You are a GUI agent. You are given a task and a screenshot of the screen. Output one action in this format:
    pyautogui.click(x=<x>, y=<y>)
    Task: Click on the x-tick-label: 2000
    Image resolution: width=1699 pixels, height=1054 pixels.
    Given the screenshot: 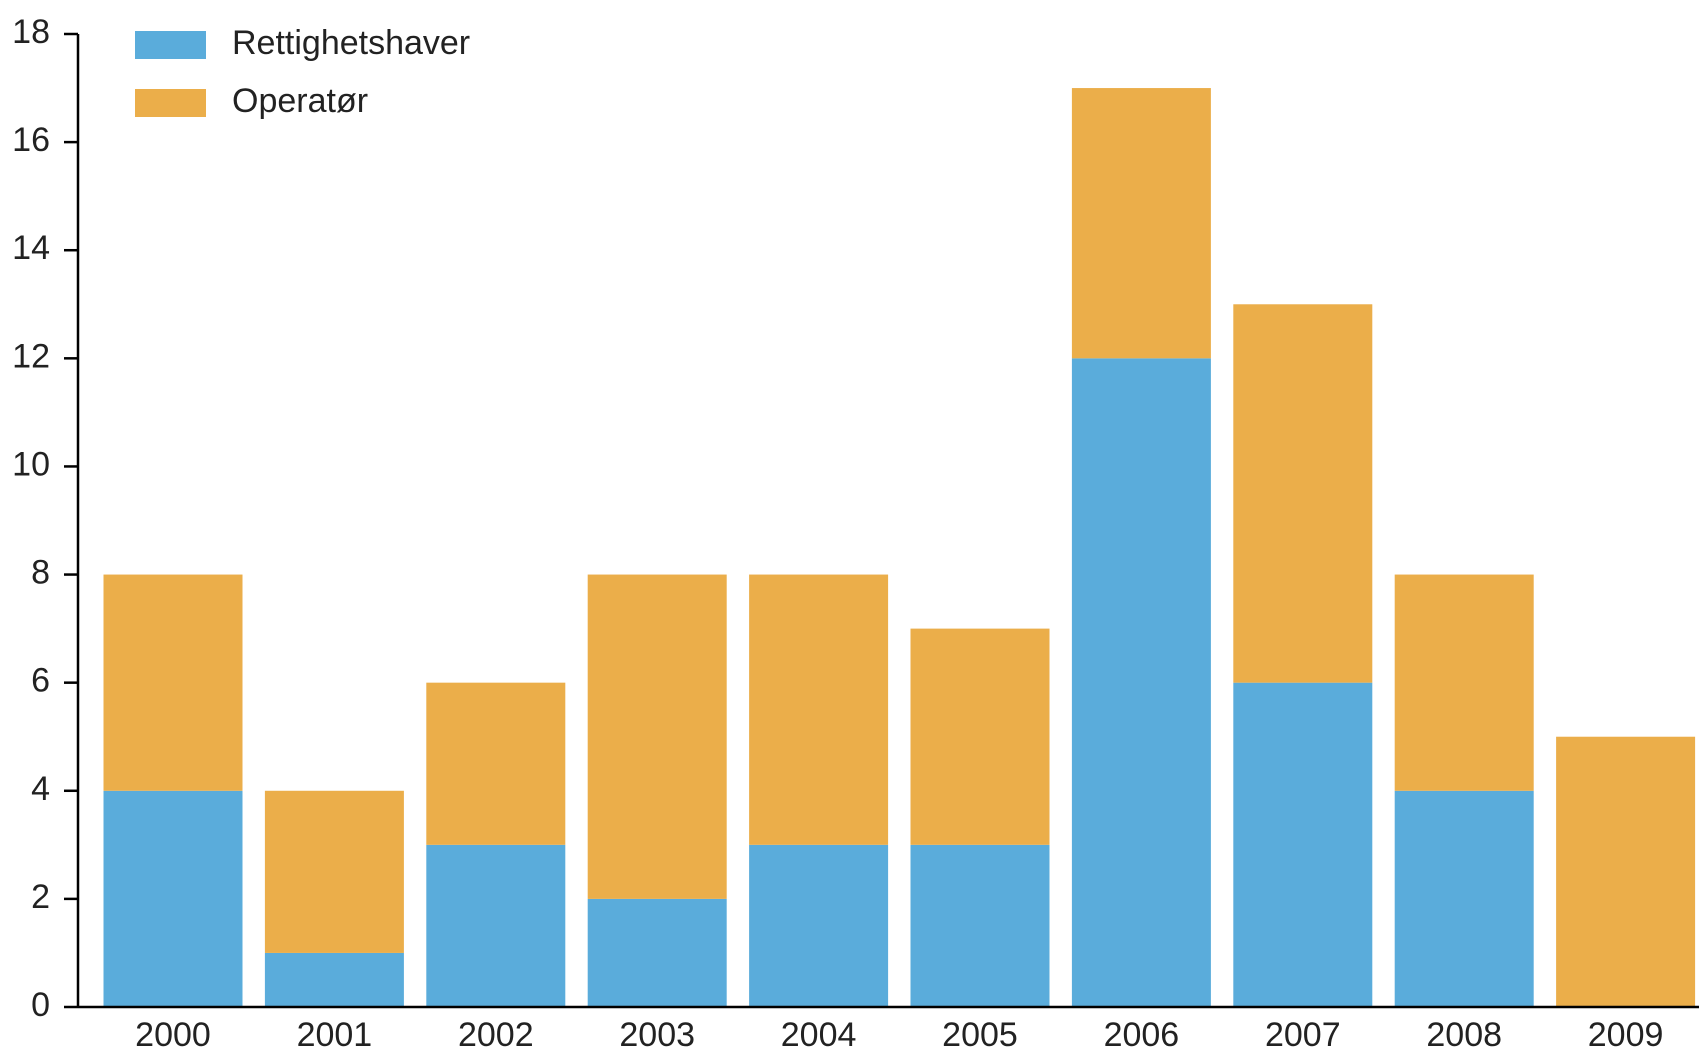 What is the action you would take?
    pyautogui.click(x=173, y=1035)
    